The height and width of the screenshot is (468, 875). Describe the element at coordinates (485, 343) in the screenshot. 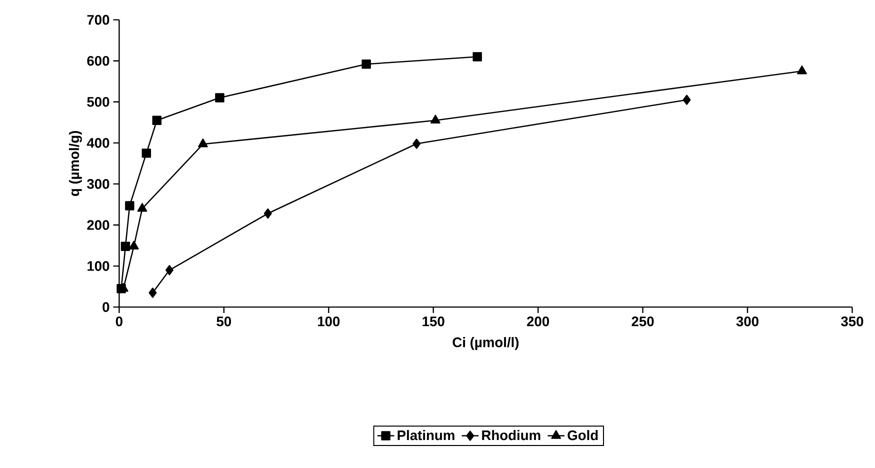

I see `x-axis-title: Ci (µmol/l)` at that location.